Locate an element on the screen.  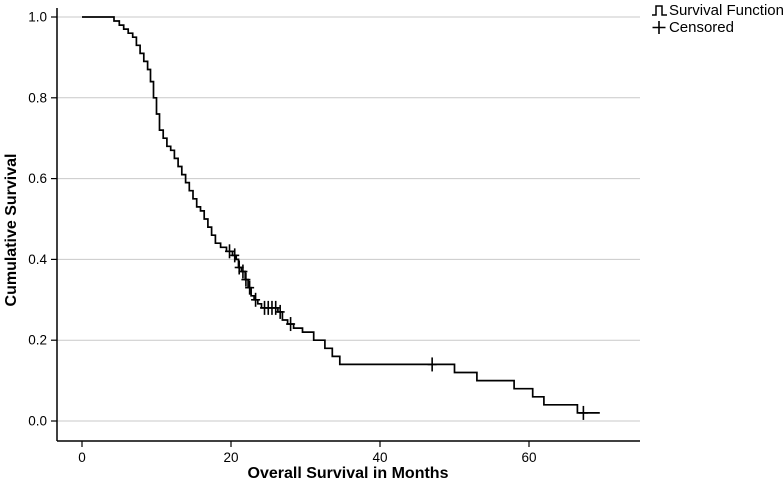
x-tick-label: 40 is located at coordinates (379, 457).